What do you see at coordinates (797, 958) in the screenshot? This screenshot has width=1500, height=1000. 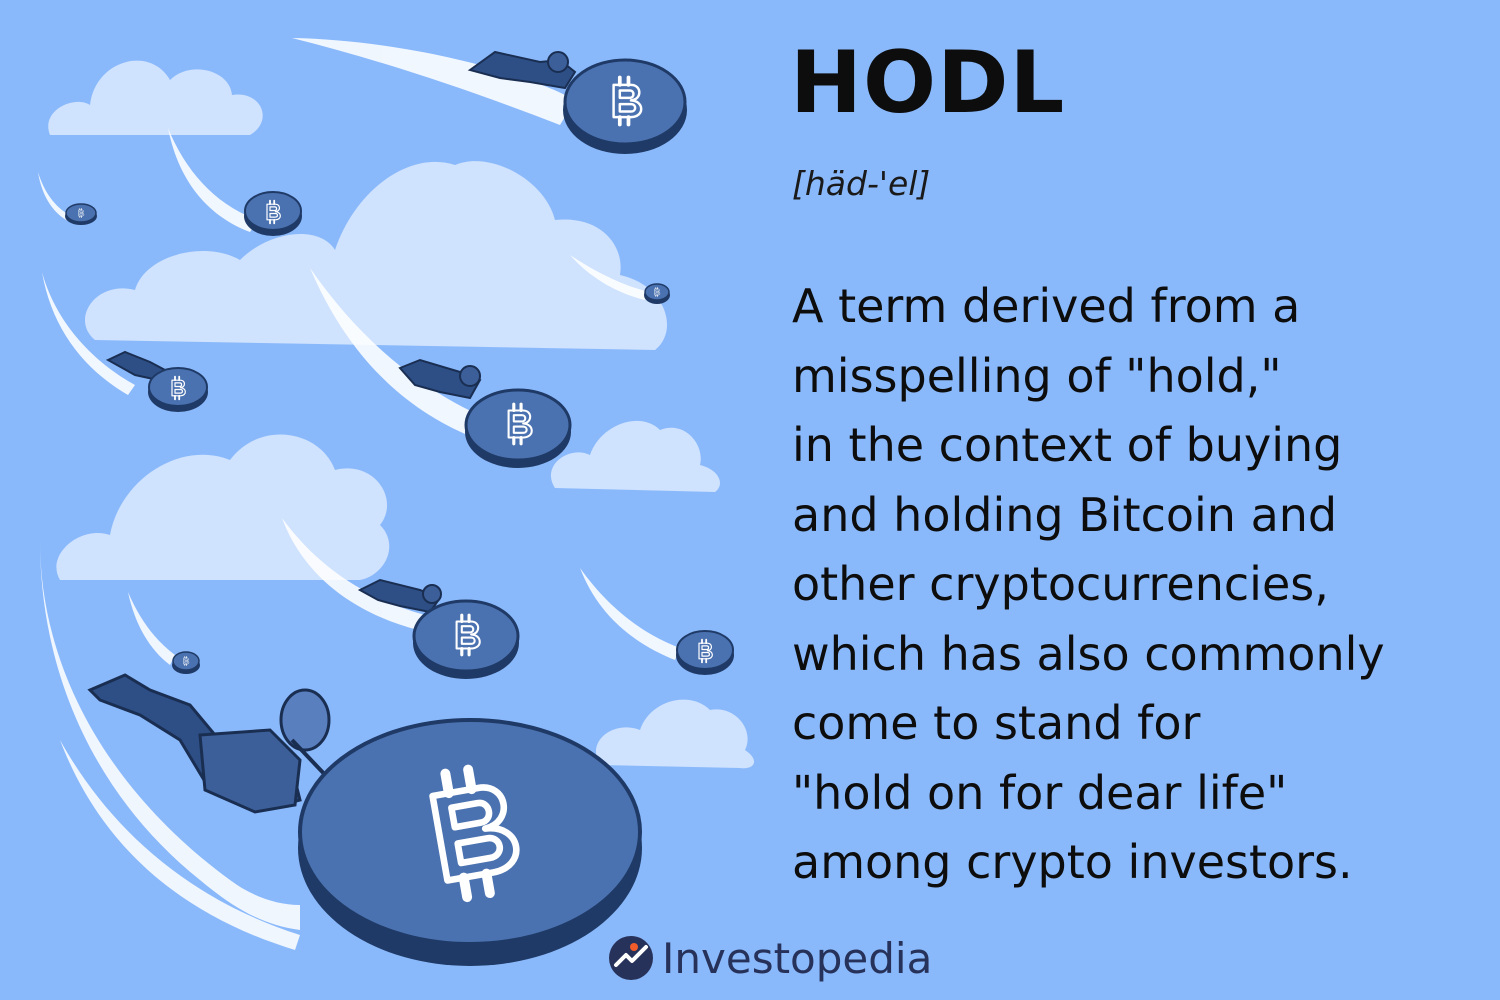 I see `brand-name: Investopedia` at bounding box center [797, 958].